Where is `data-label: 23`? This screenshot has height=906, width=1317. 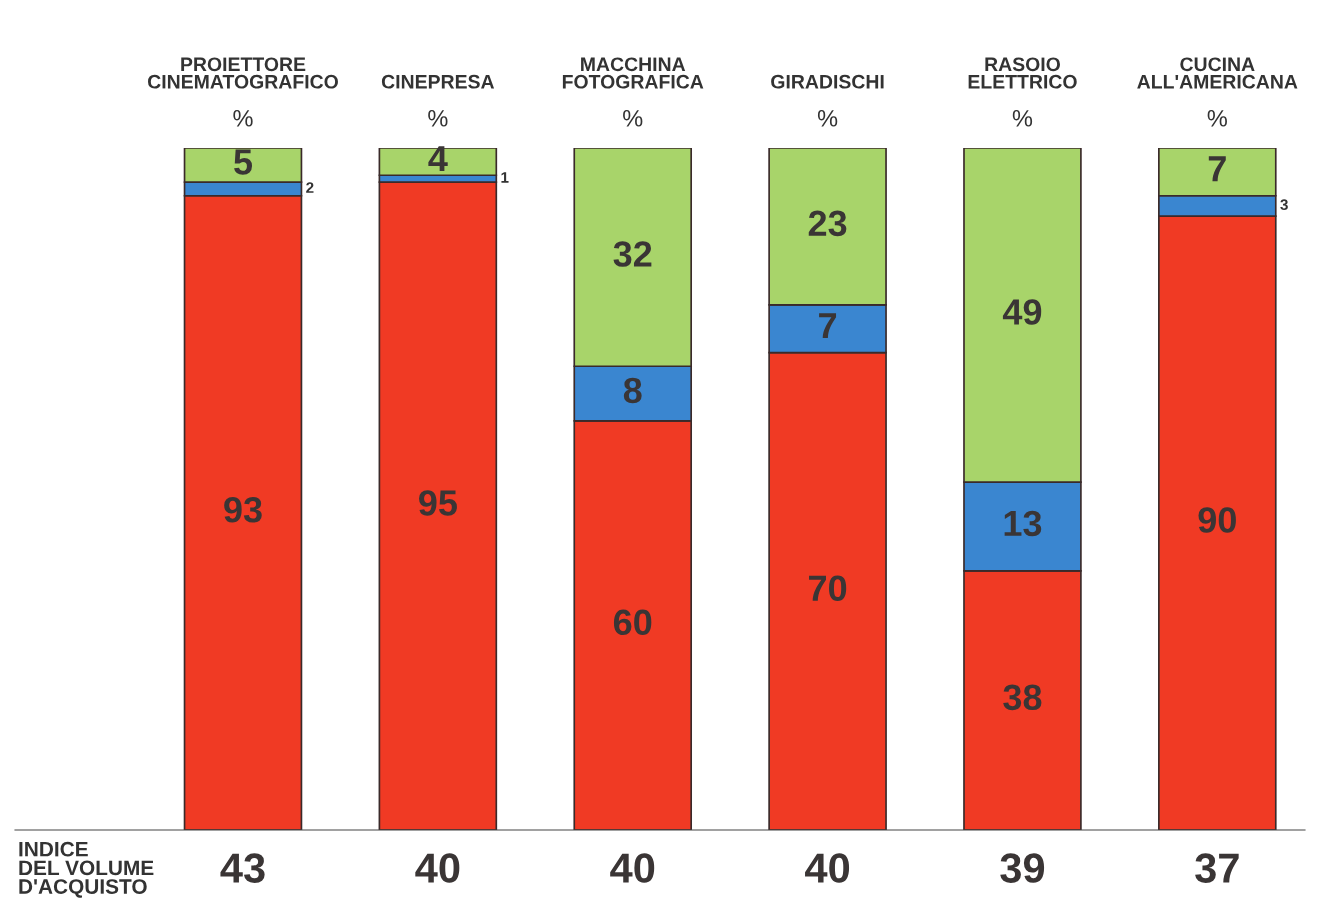
data-label: 23 is located at coordinates (827, 223).